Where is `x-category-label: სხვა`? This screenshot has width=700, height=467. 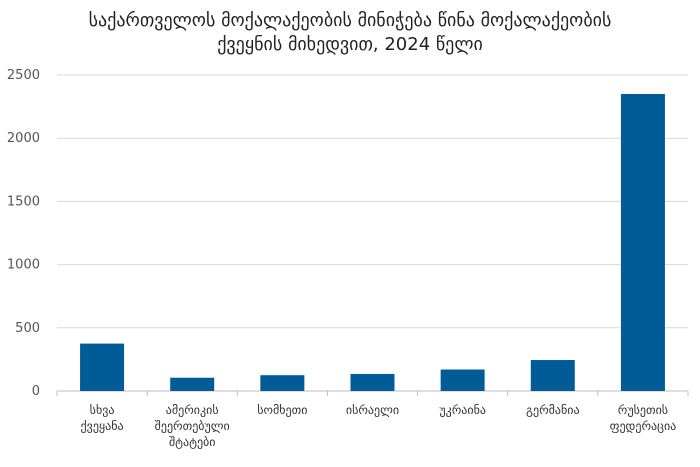
x-category-label: სხვა is located at coordinates (102, 410).